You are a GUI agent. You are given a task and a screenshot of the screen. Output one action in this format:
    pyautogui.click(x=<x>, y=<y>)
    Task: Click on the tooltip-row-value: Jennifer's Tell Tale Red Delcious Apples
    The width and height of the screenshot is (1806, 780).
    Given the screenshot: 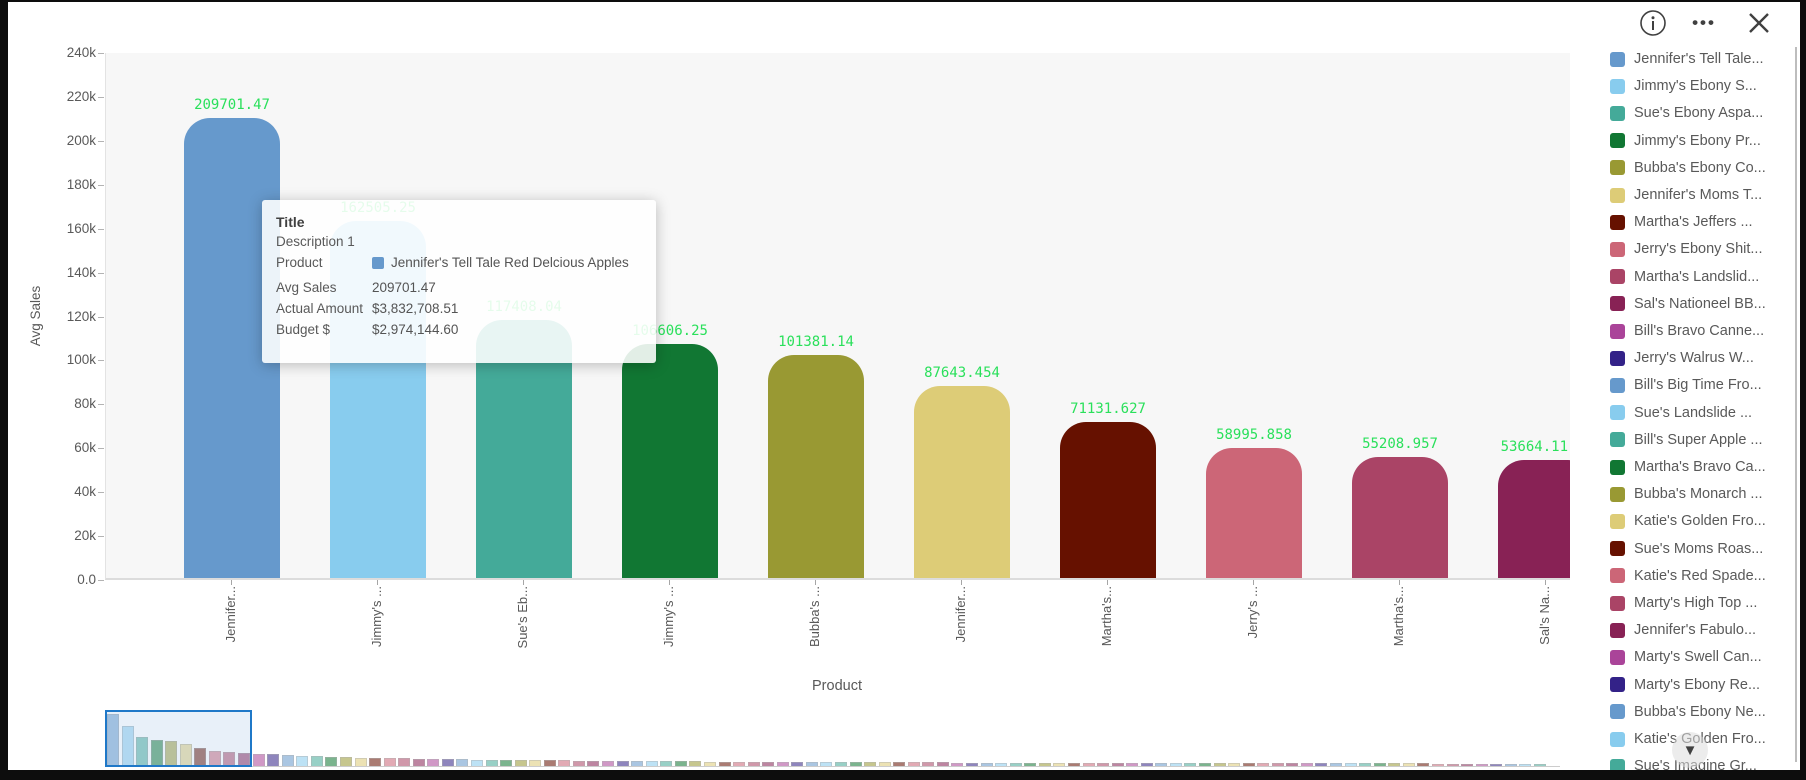 What is the action you would take?
    pyautogui.click(x=500, y=262)
    